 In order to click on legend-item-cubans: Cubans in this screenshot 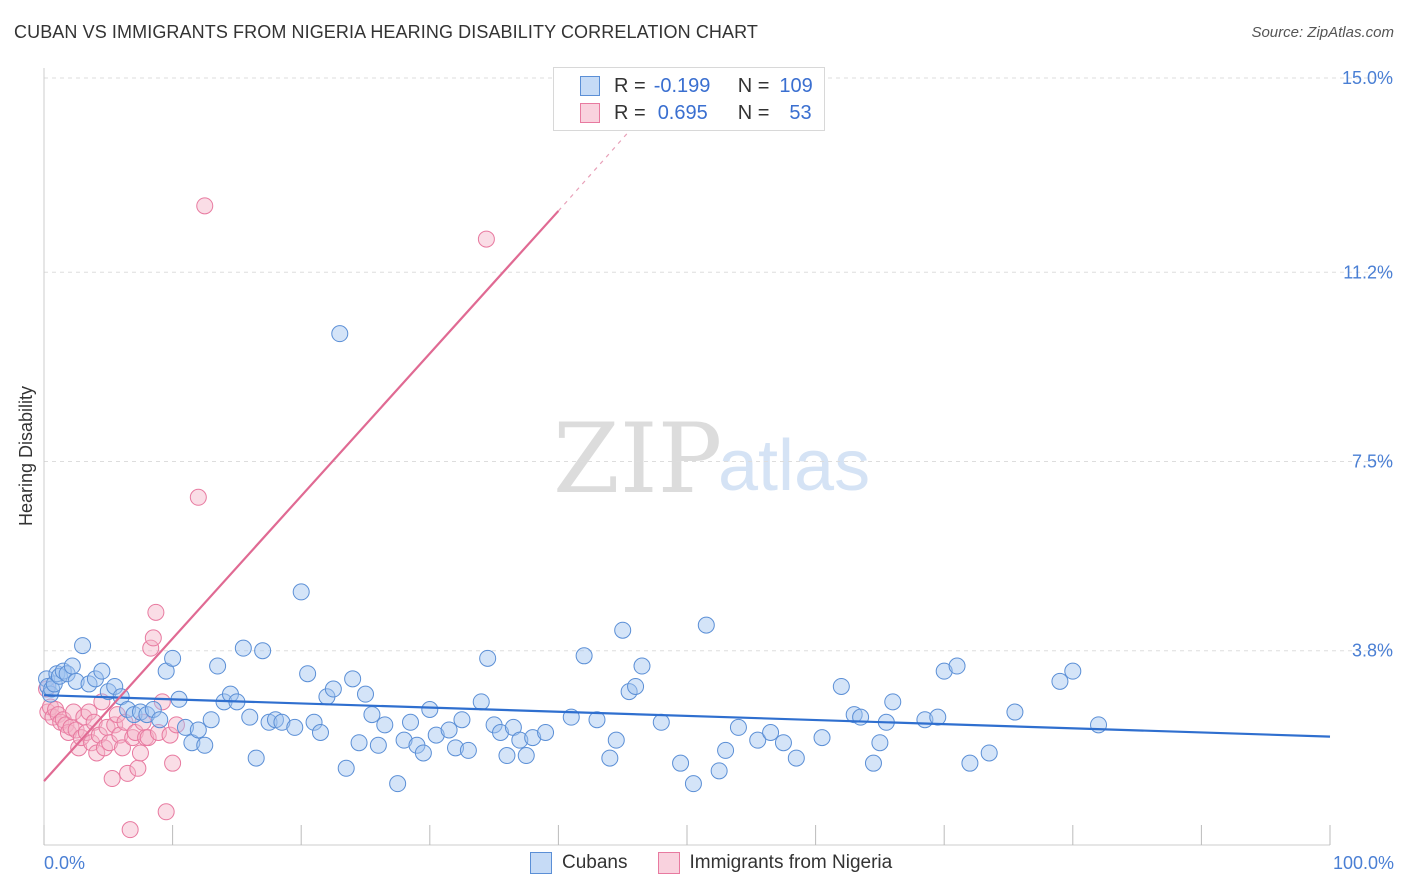, I will do `click(579, 863)`.